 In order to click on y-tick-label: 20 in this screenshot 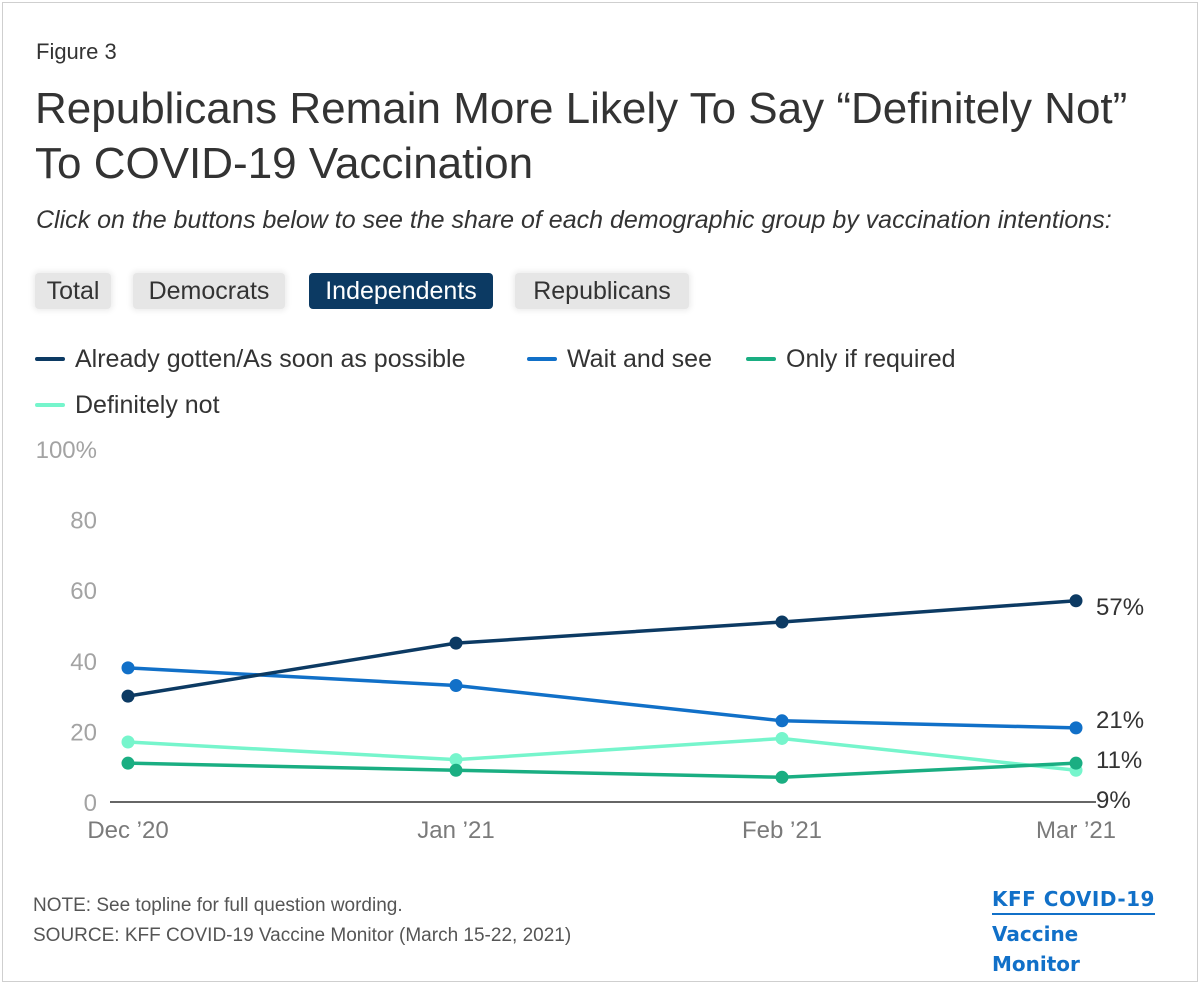, I will do `click(83, 732)`.